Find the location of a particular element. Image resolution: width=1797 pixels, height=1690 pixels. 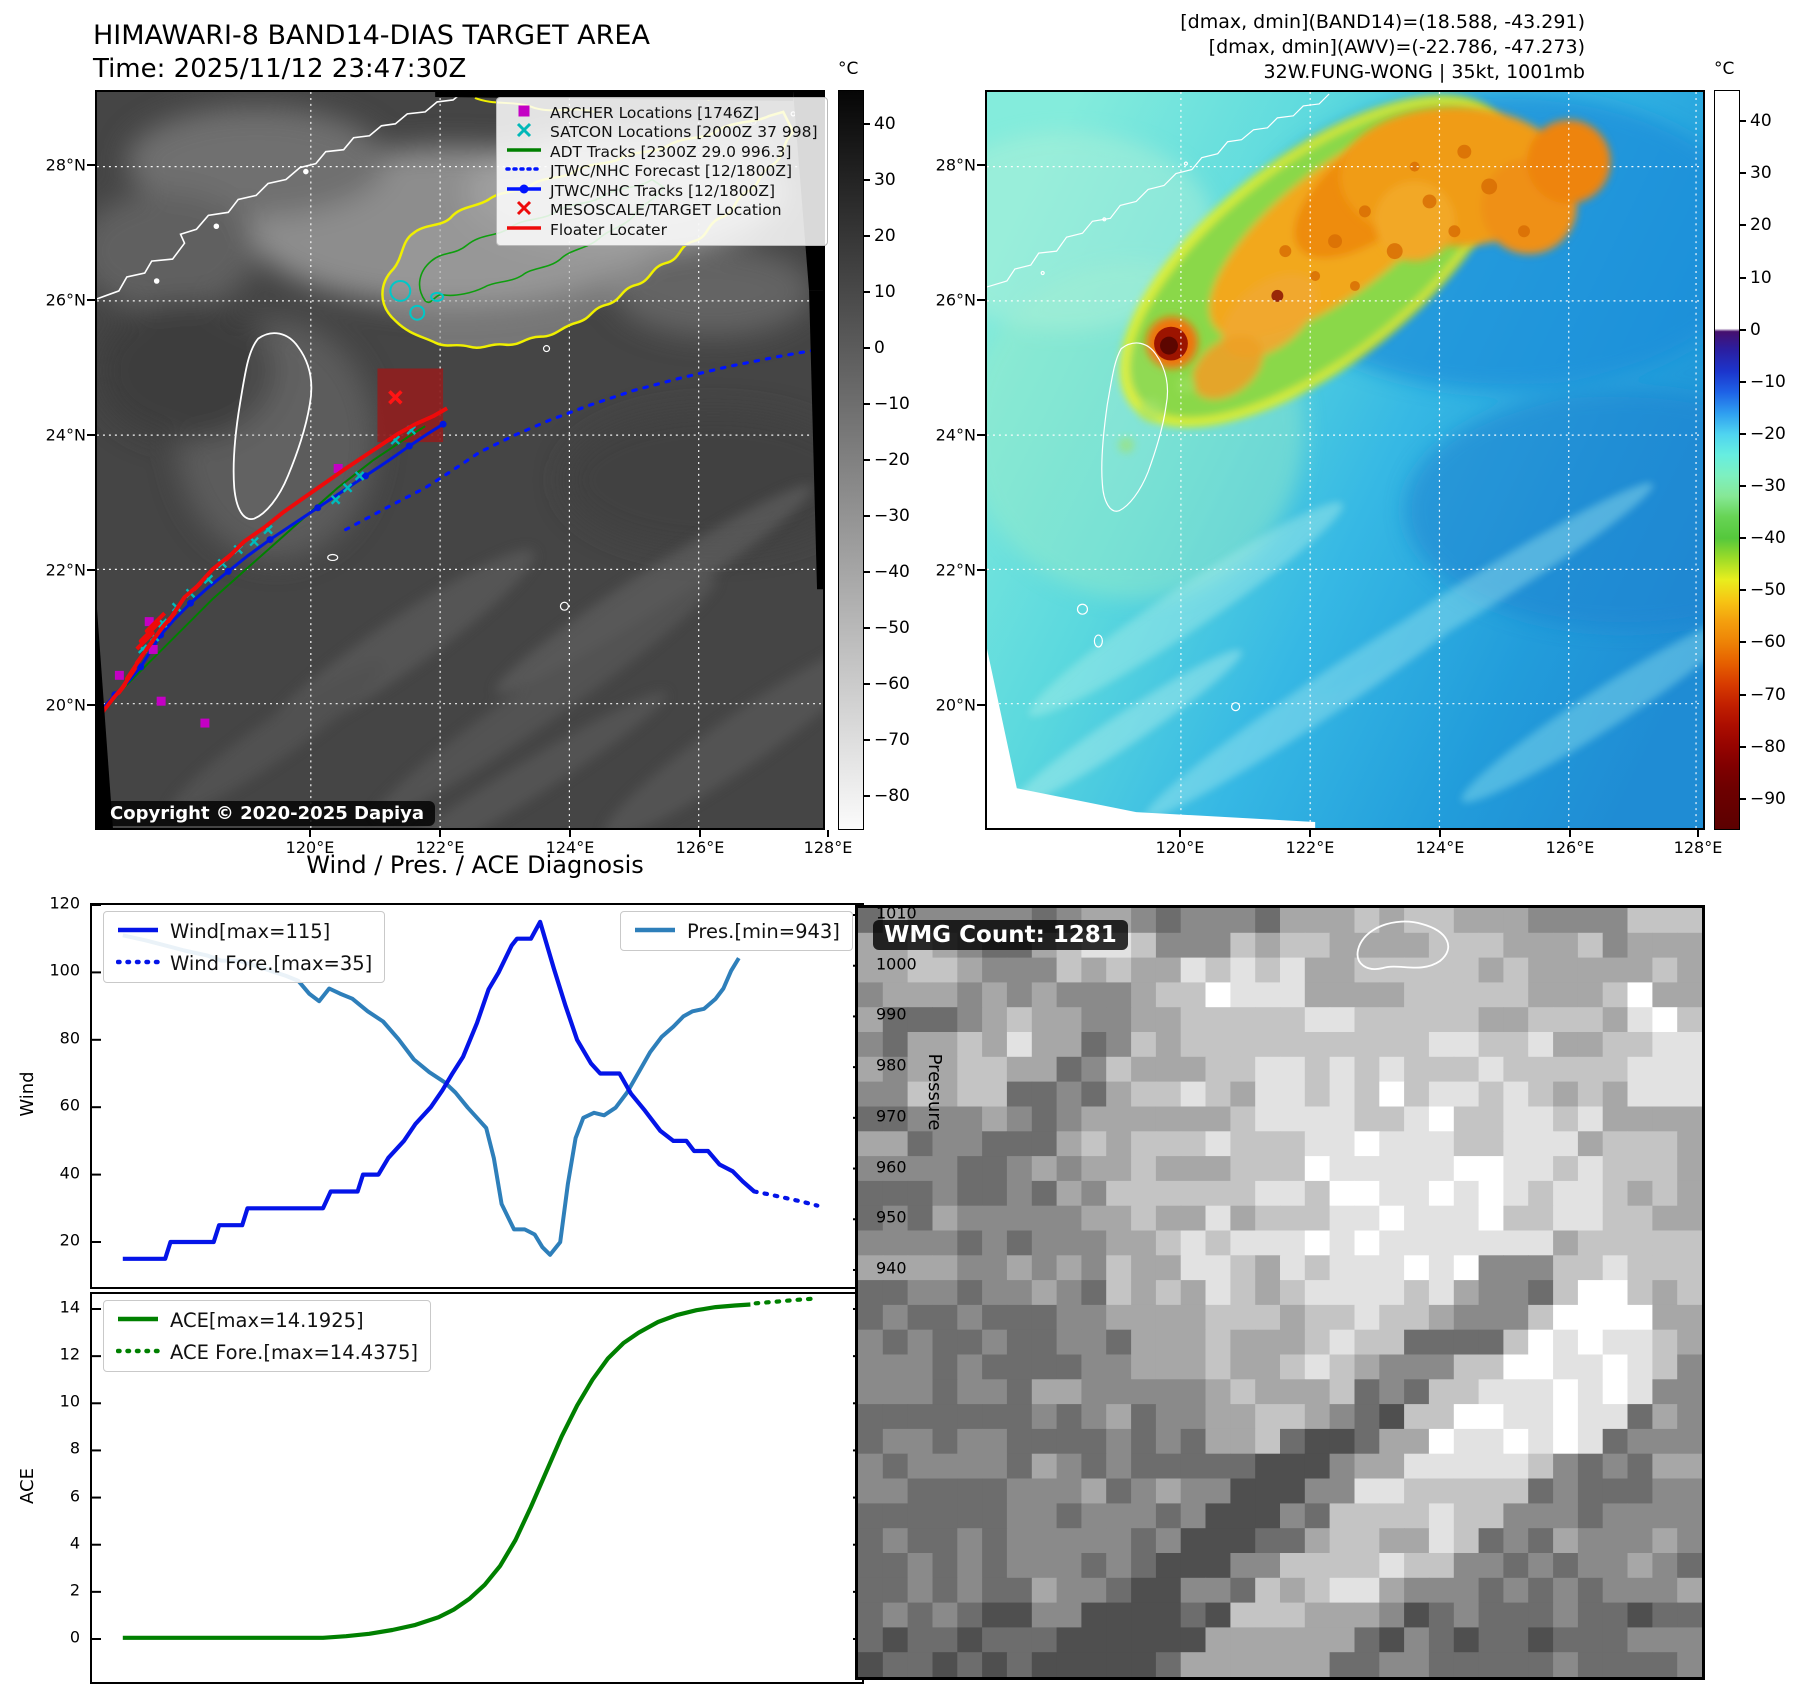

awv-lon-label: 124°E is located at coordinates (1440, 847).